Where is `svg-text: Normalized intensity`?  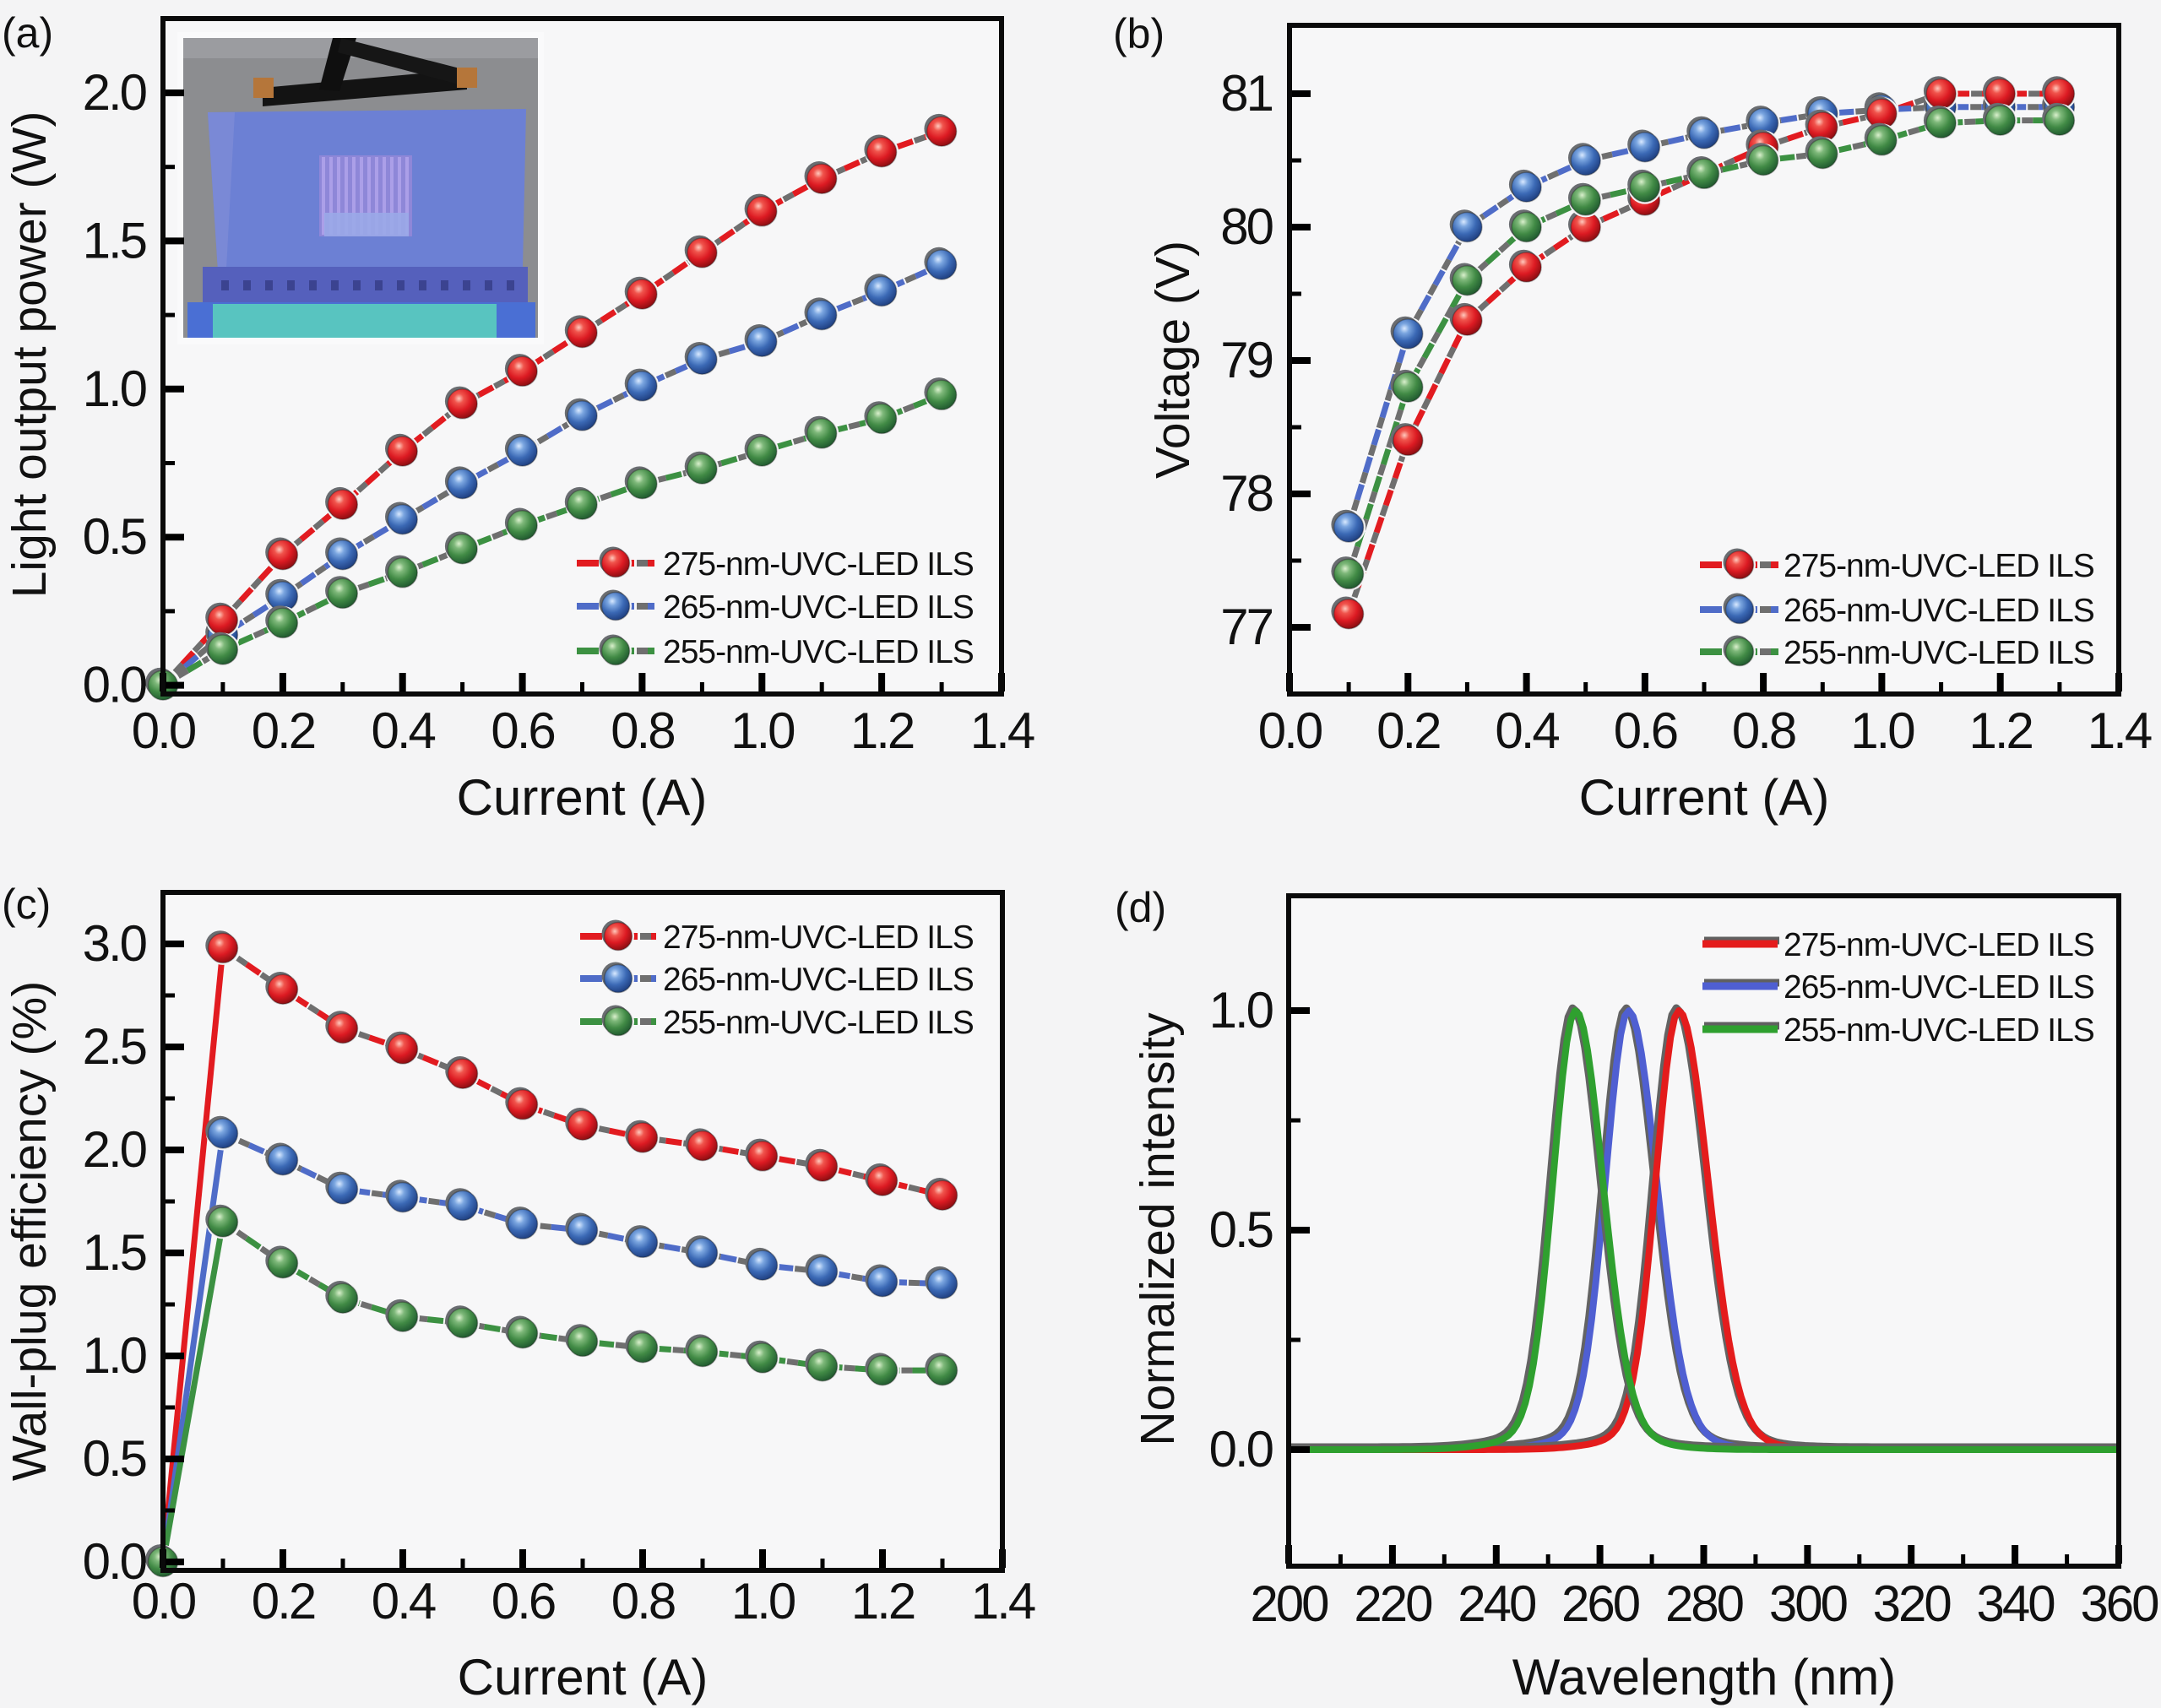 svg-text: Normalized intensity is located at coordinates (1158, 1229).